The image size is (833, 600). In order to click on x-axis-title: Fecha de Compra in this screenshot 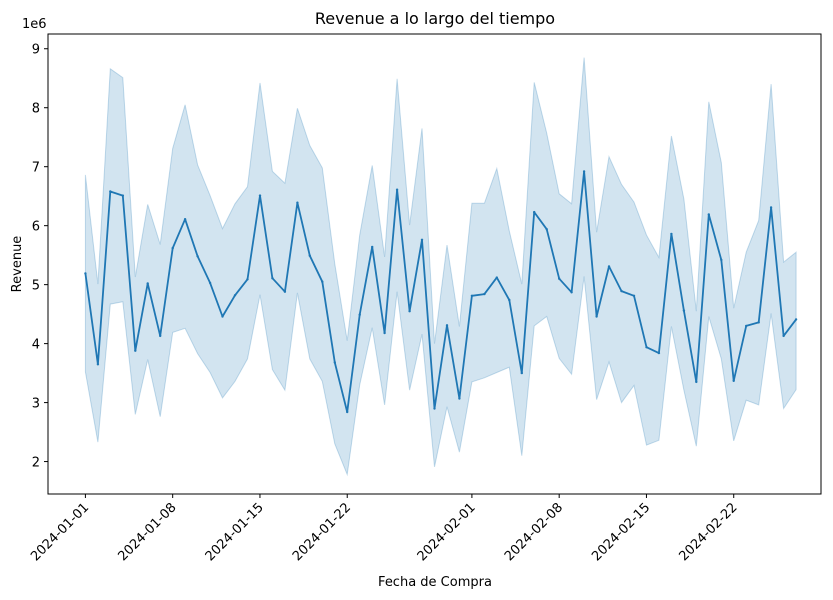, I will do `click(435, 582)`.